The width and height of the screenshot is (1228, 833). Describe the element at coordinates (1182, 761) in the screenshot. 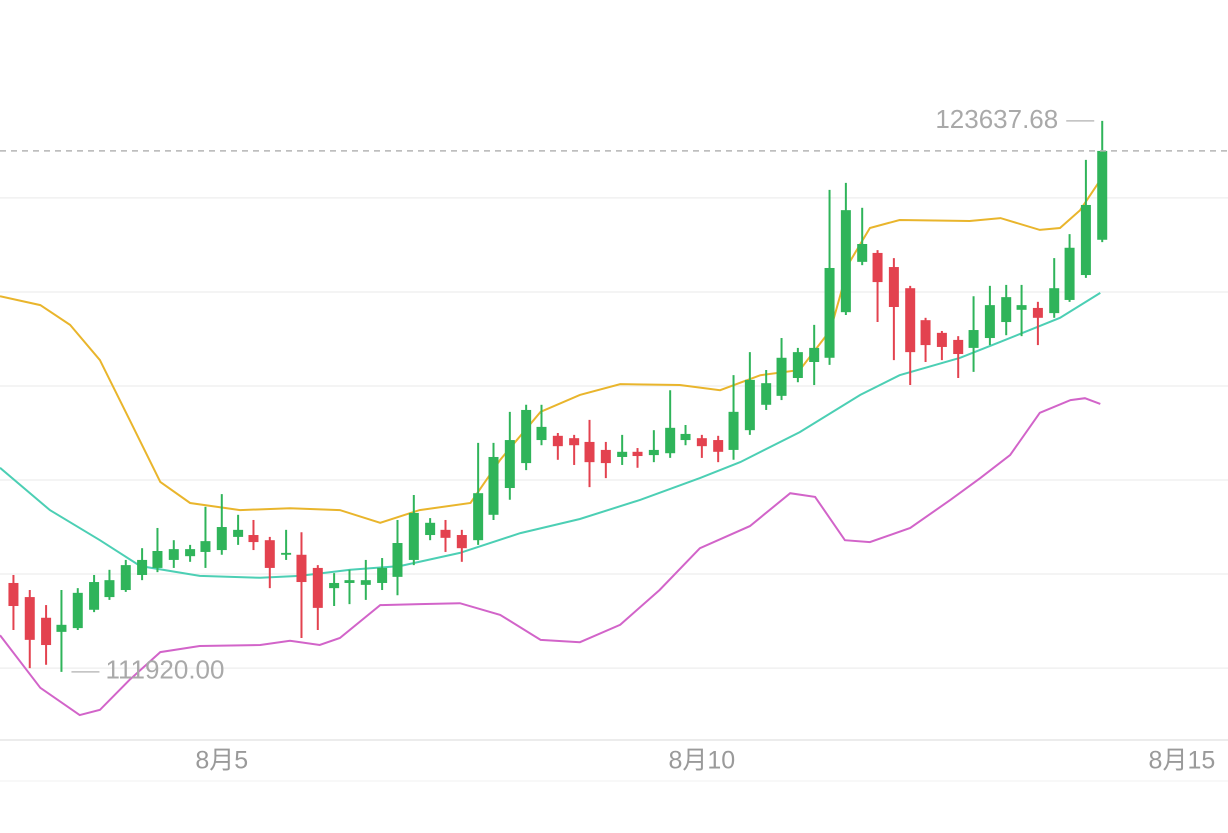

I see `x-tick-label: 8月15` at that location.